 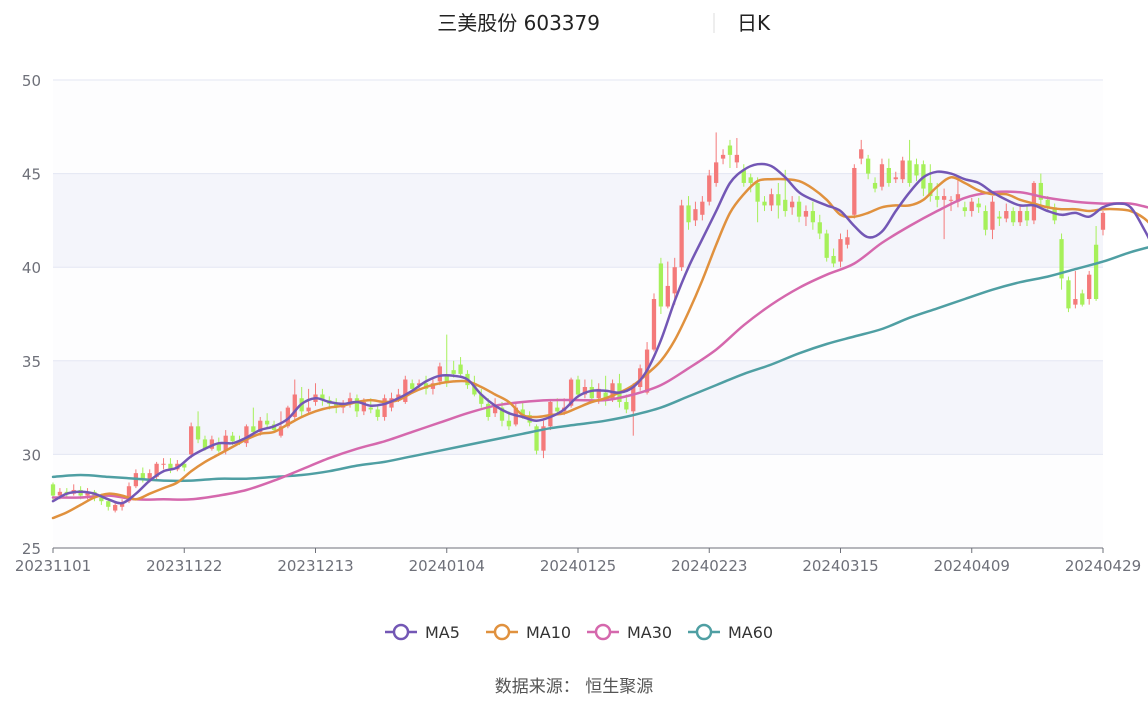 What do you see at coordinates (31, 81) in the screenshot?
I see `y-tick-label: 50` at bounding box center [31, 81].